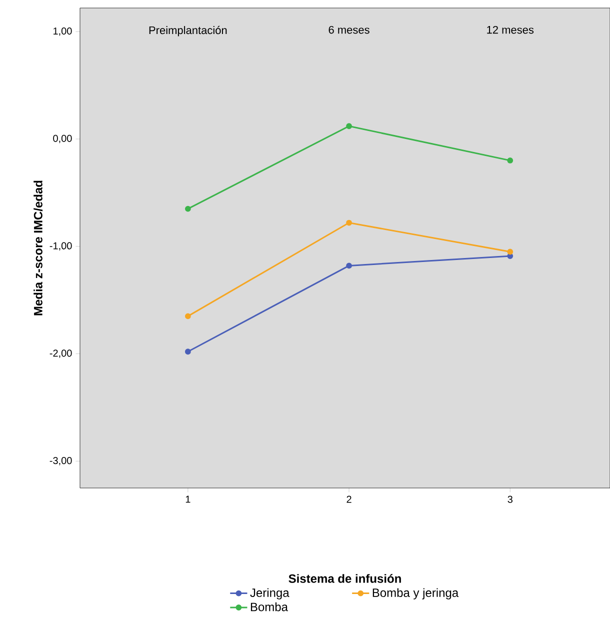 The image size is (610, 623). Describe the element at coordinates (188, 31) in the screenshot. I see `annotation: Preimplantación` at that location.